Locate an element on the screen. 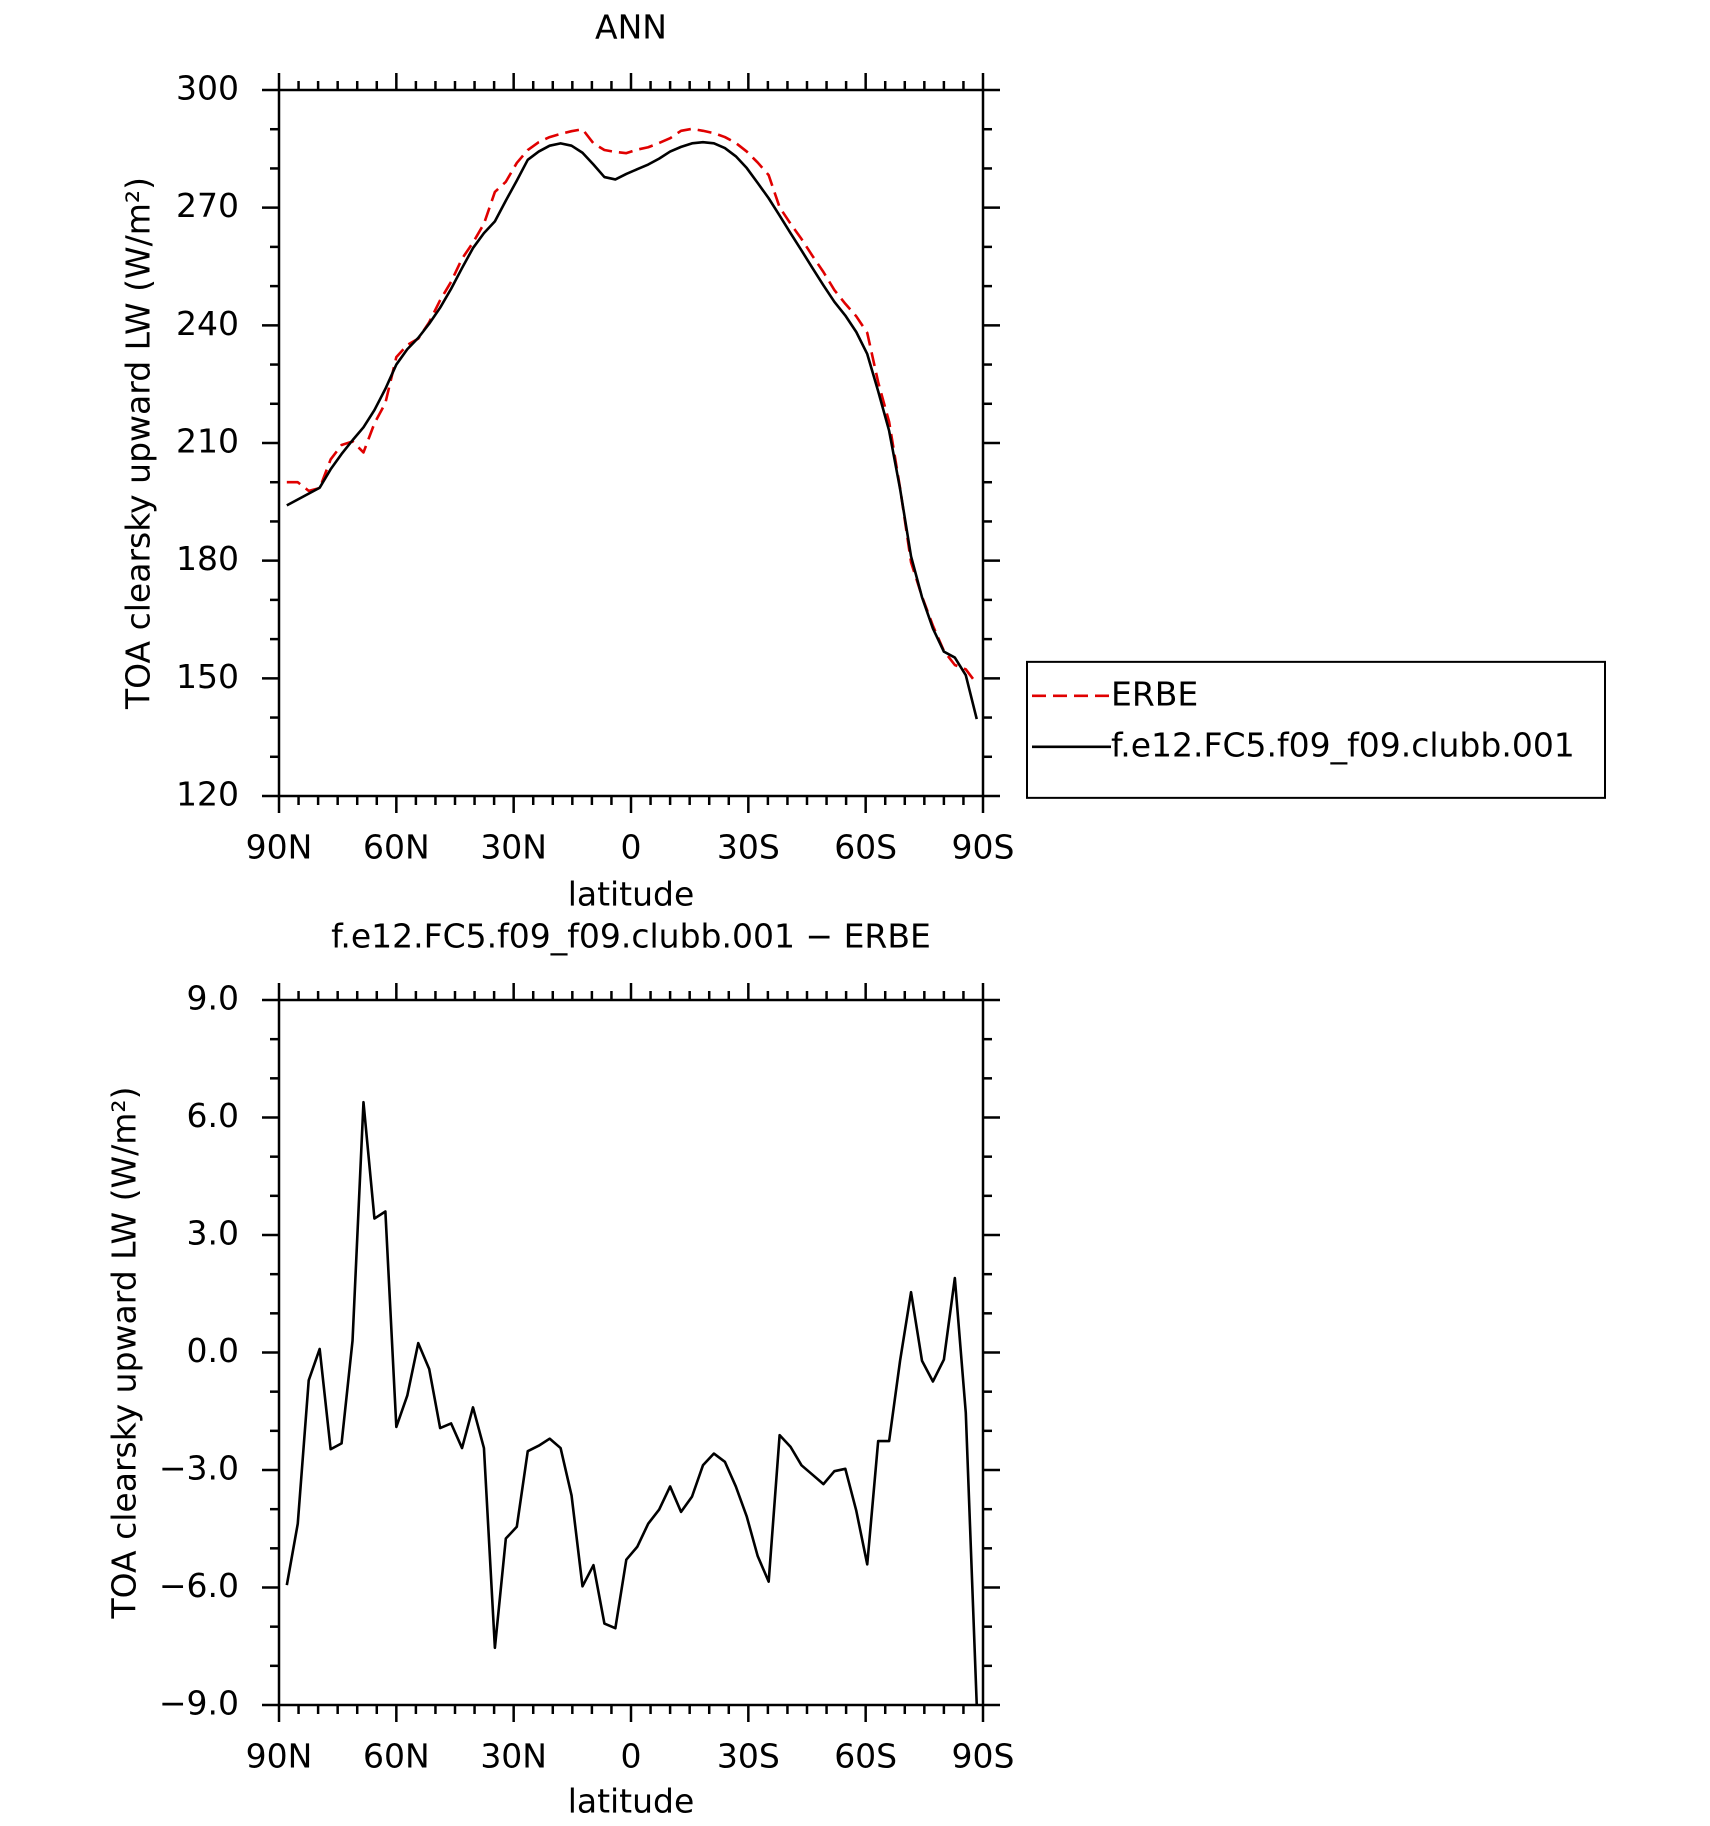 Image resolution: width=1710 pixels, height=1826 pixels. y-tick-label: 300 is located at coordinates (207, 88).